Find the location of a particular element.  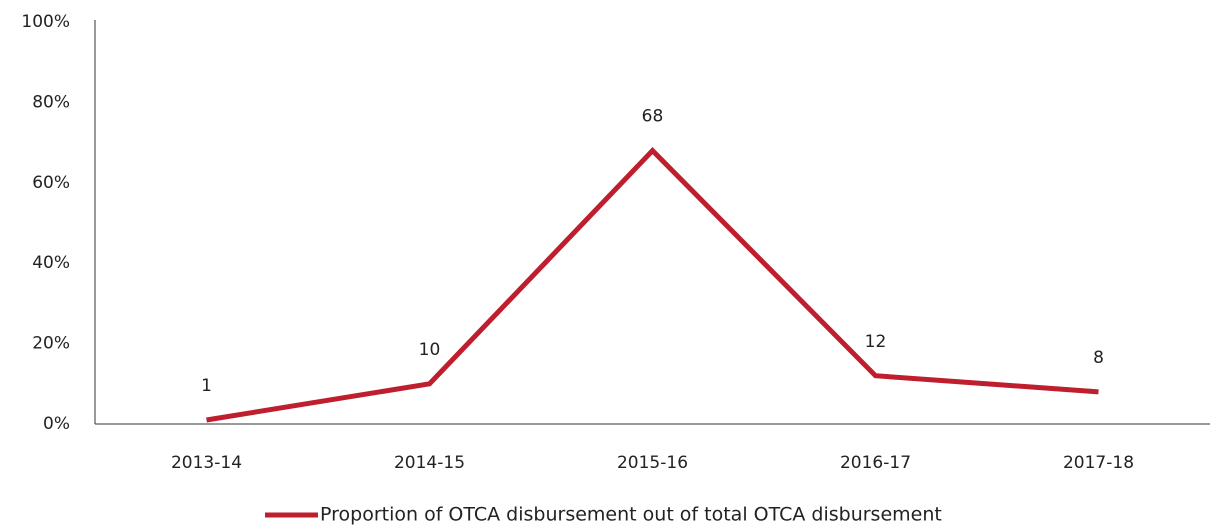

x-tick-label: 2017-18 is located at coordinates (1098, 463).